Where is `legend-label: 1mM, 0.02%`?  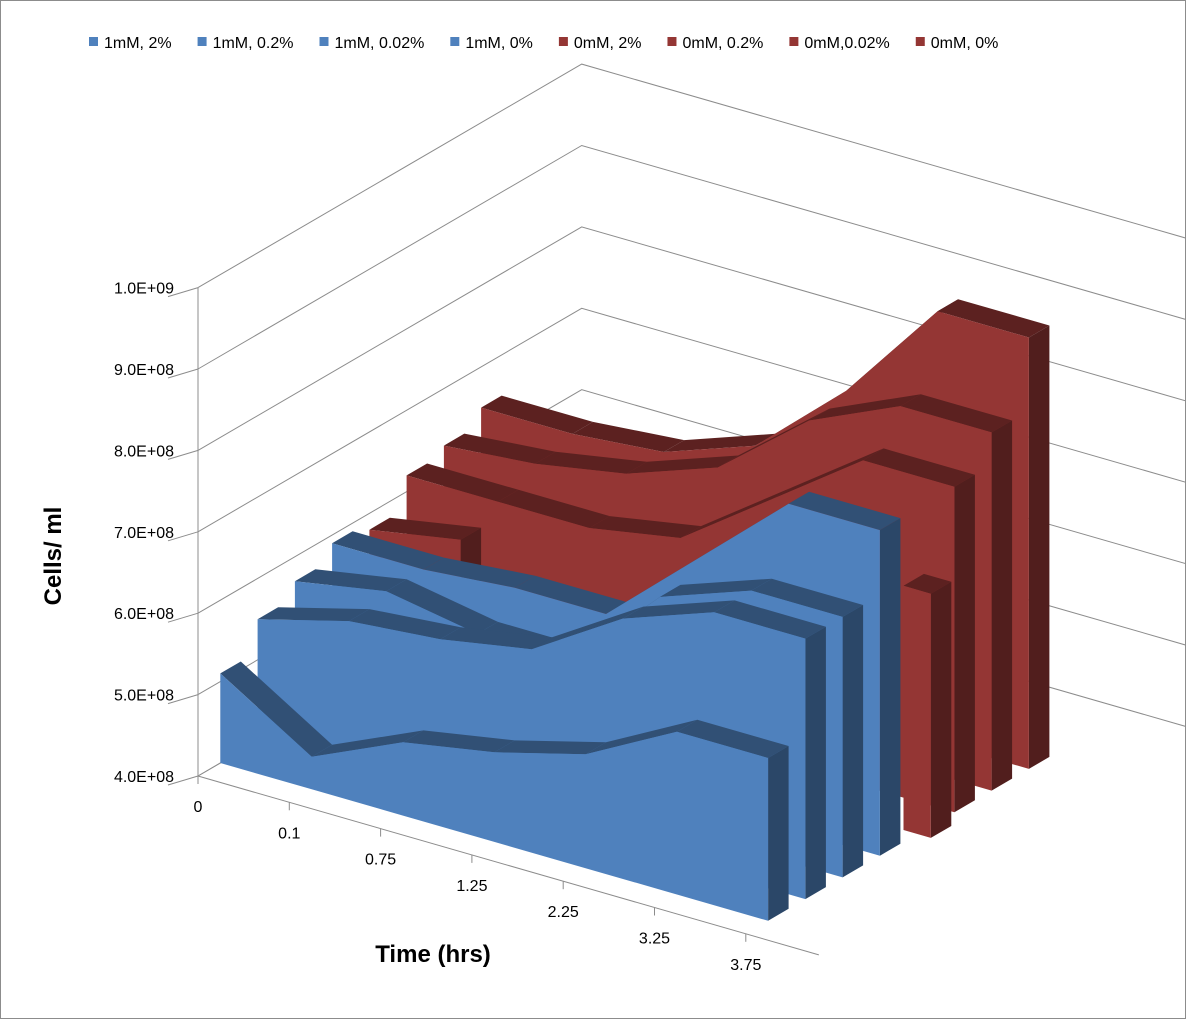 legend-label: 1mM, 0.02% is located at coordinates (380, 43).